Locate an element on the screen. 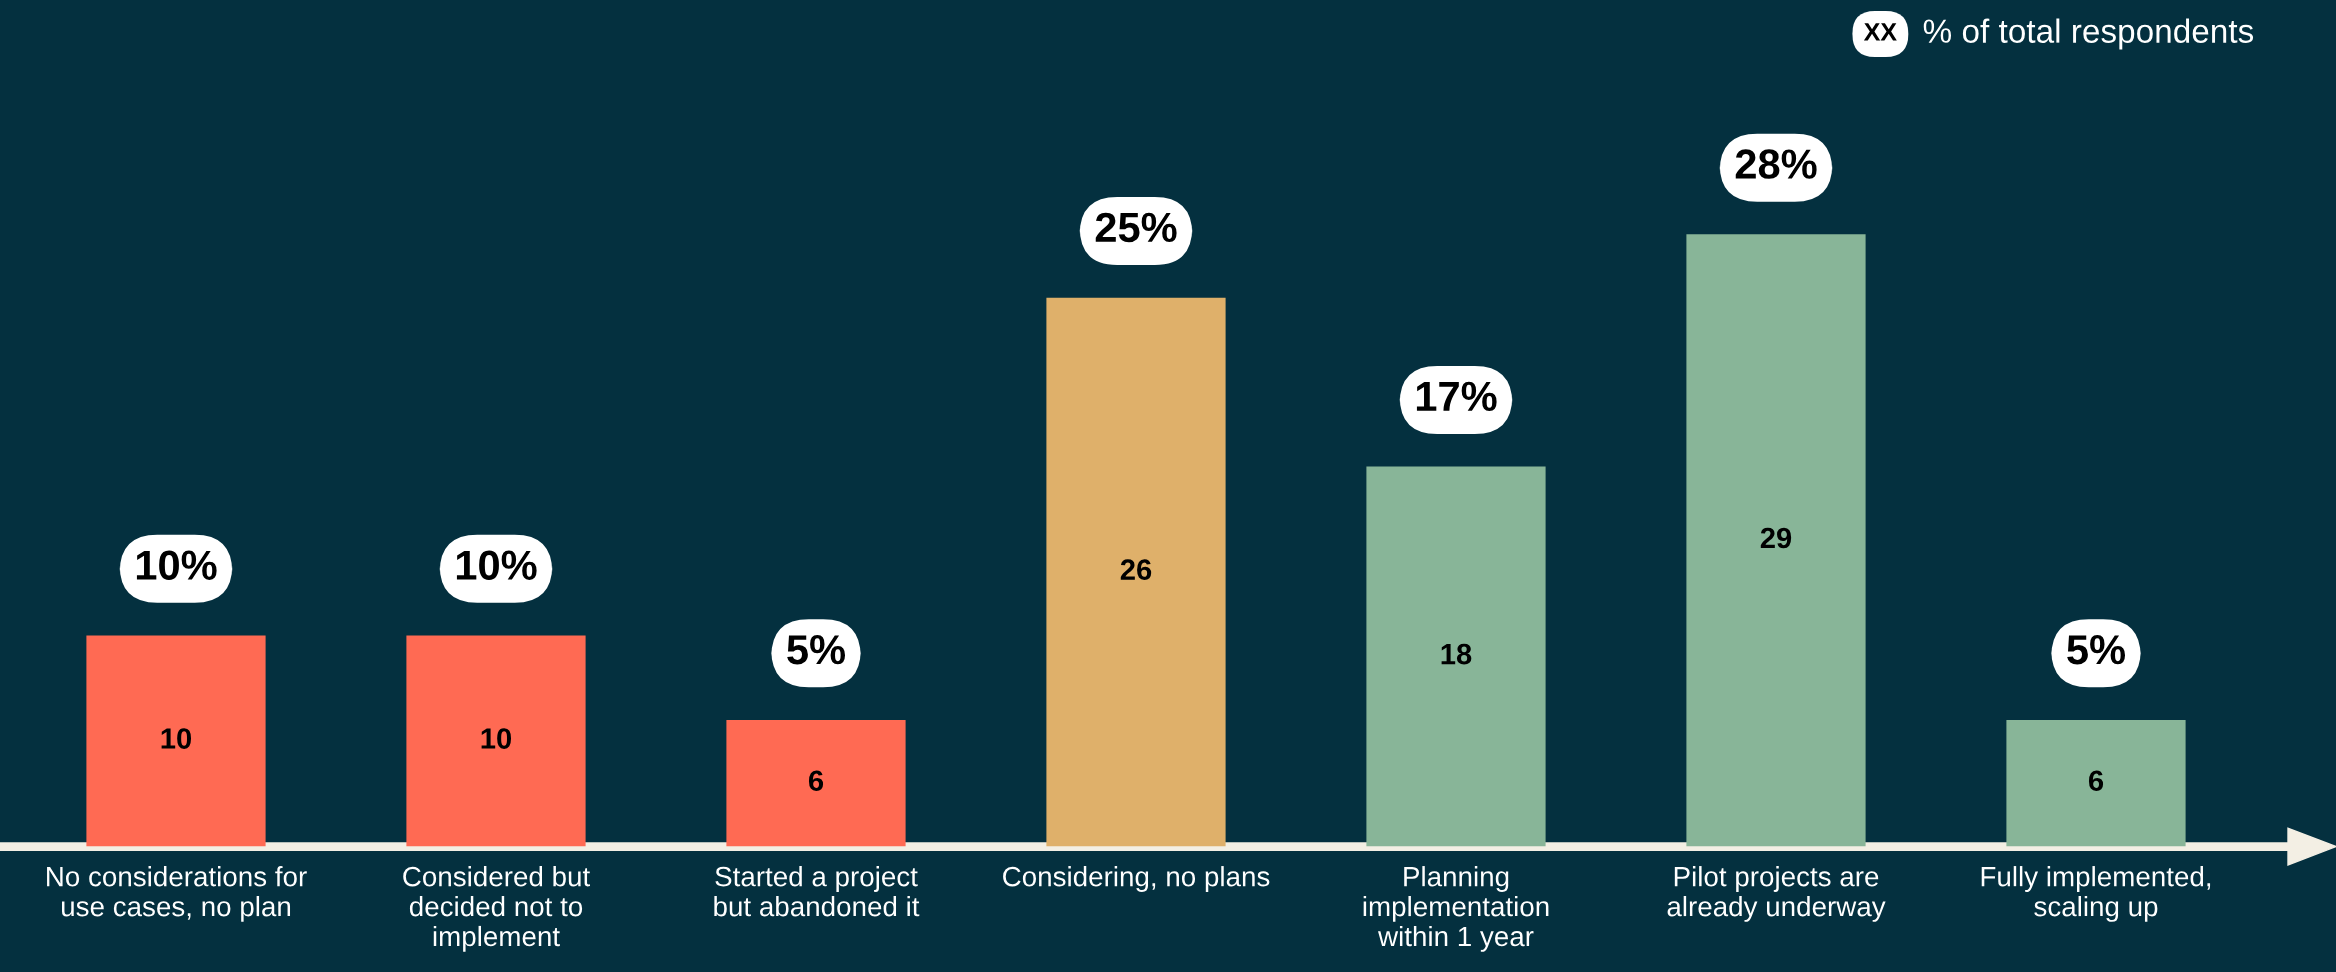 This screenshot has height=972, width=2336. data-label: 18 is located at coordinates (1456, 654).